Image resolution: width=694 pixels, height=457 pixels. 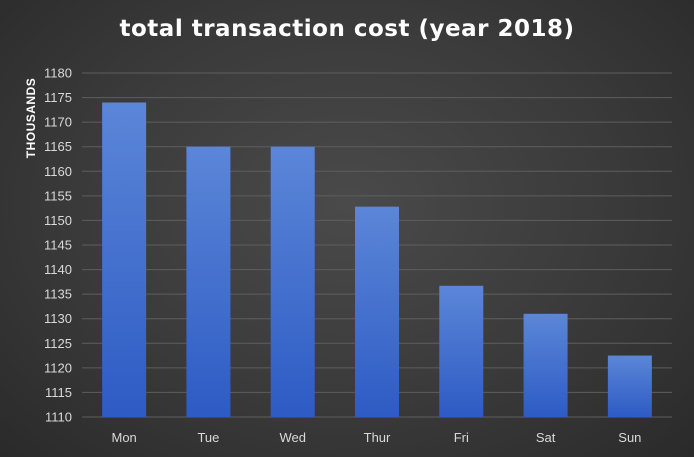 What do you see at coordinates (58, 417) in the screenshot?
I see `y-tick-label: 1110` at bounding box center [58, 417].